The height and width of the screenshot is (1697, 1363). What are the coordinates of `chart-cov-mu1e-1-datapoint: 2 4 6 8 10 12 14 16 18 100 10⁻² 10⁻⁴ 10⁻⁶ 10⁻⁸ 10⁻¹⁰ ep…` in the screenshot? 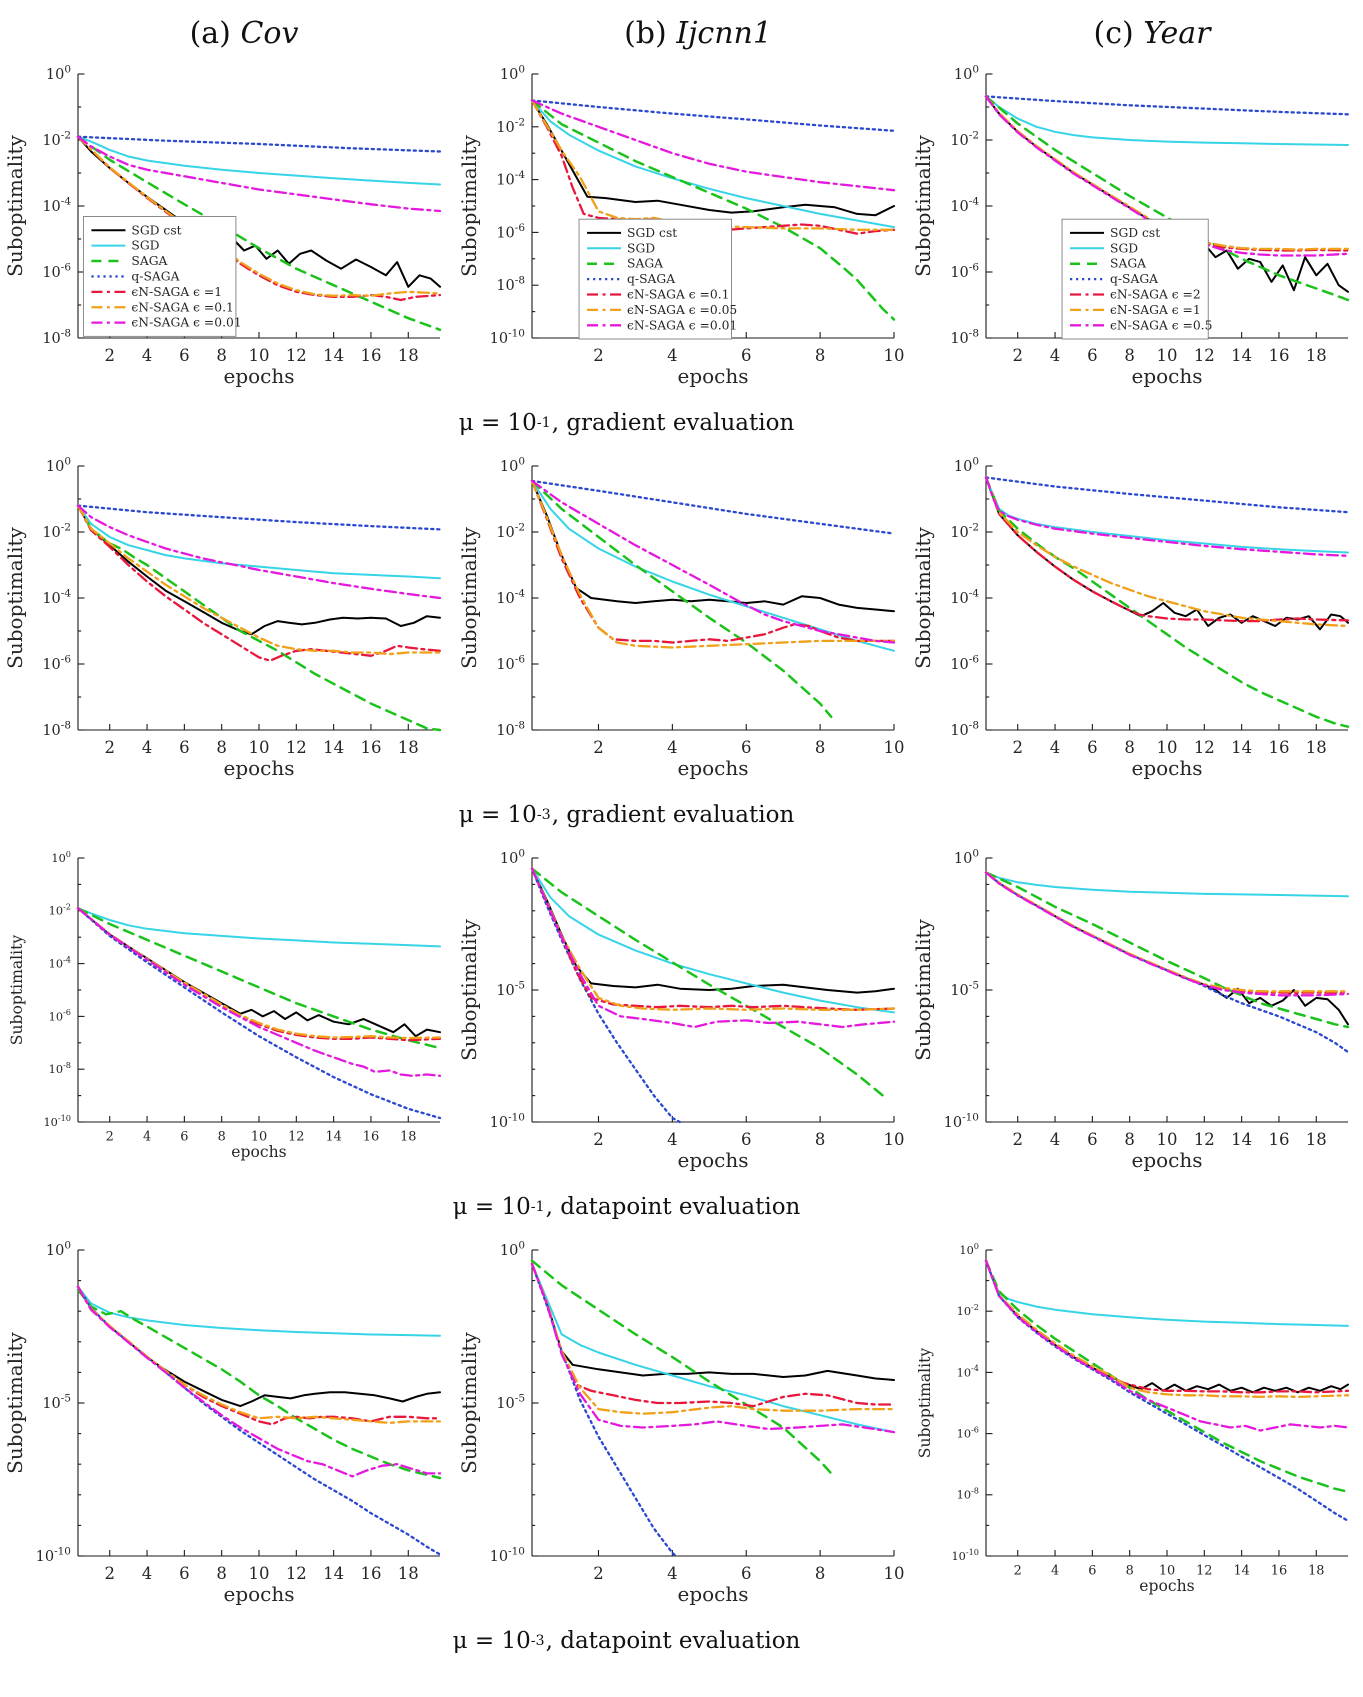 It's located at (227, 1011).